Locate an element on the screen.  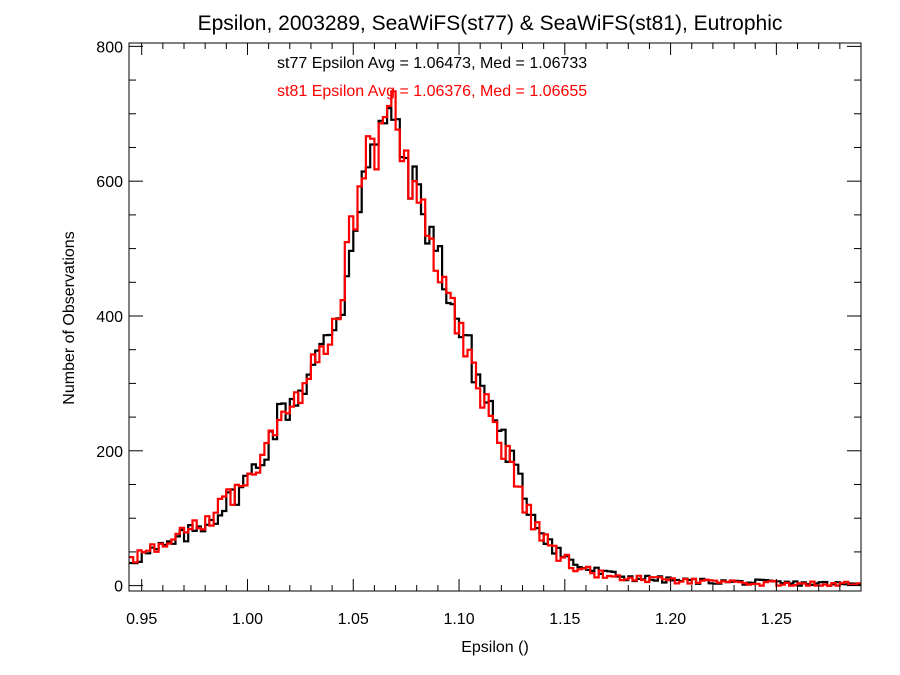
y-tick-label: 400 is located at coordinates (109, 317).